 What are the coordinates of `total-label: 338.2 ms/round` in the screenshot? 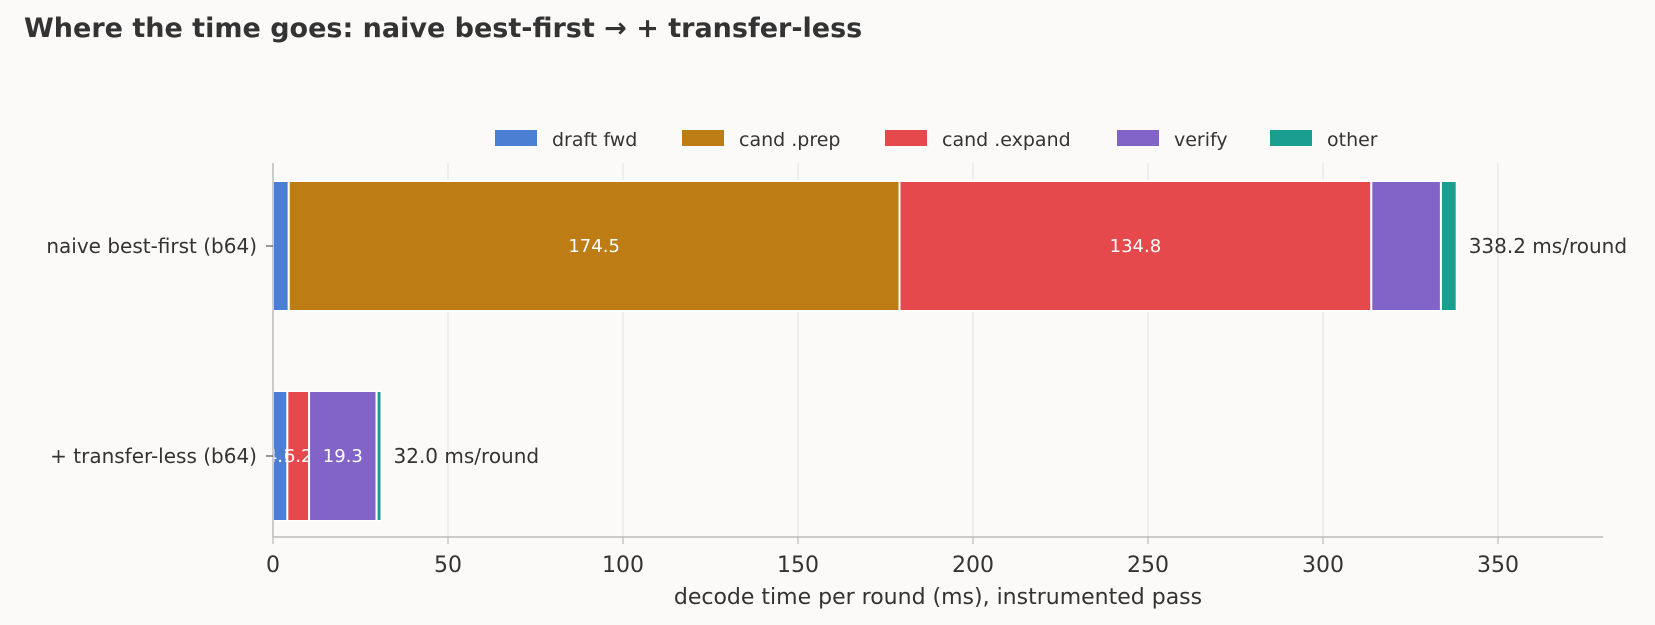 It's located at (1548, 246).